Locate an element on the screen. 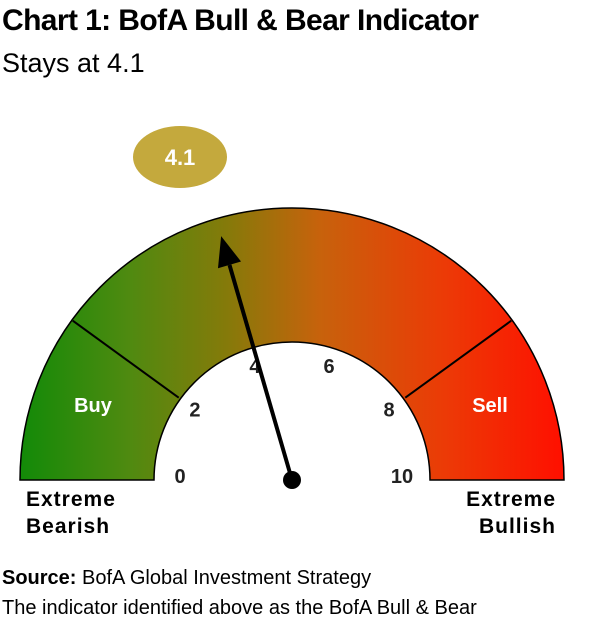 The image size is (590, 620). gauge-needle-arrowhead is located at coordinates (229, 252).